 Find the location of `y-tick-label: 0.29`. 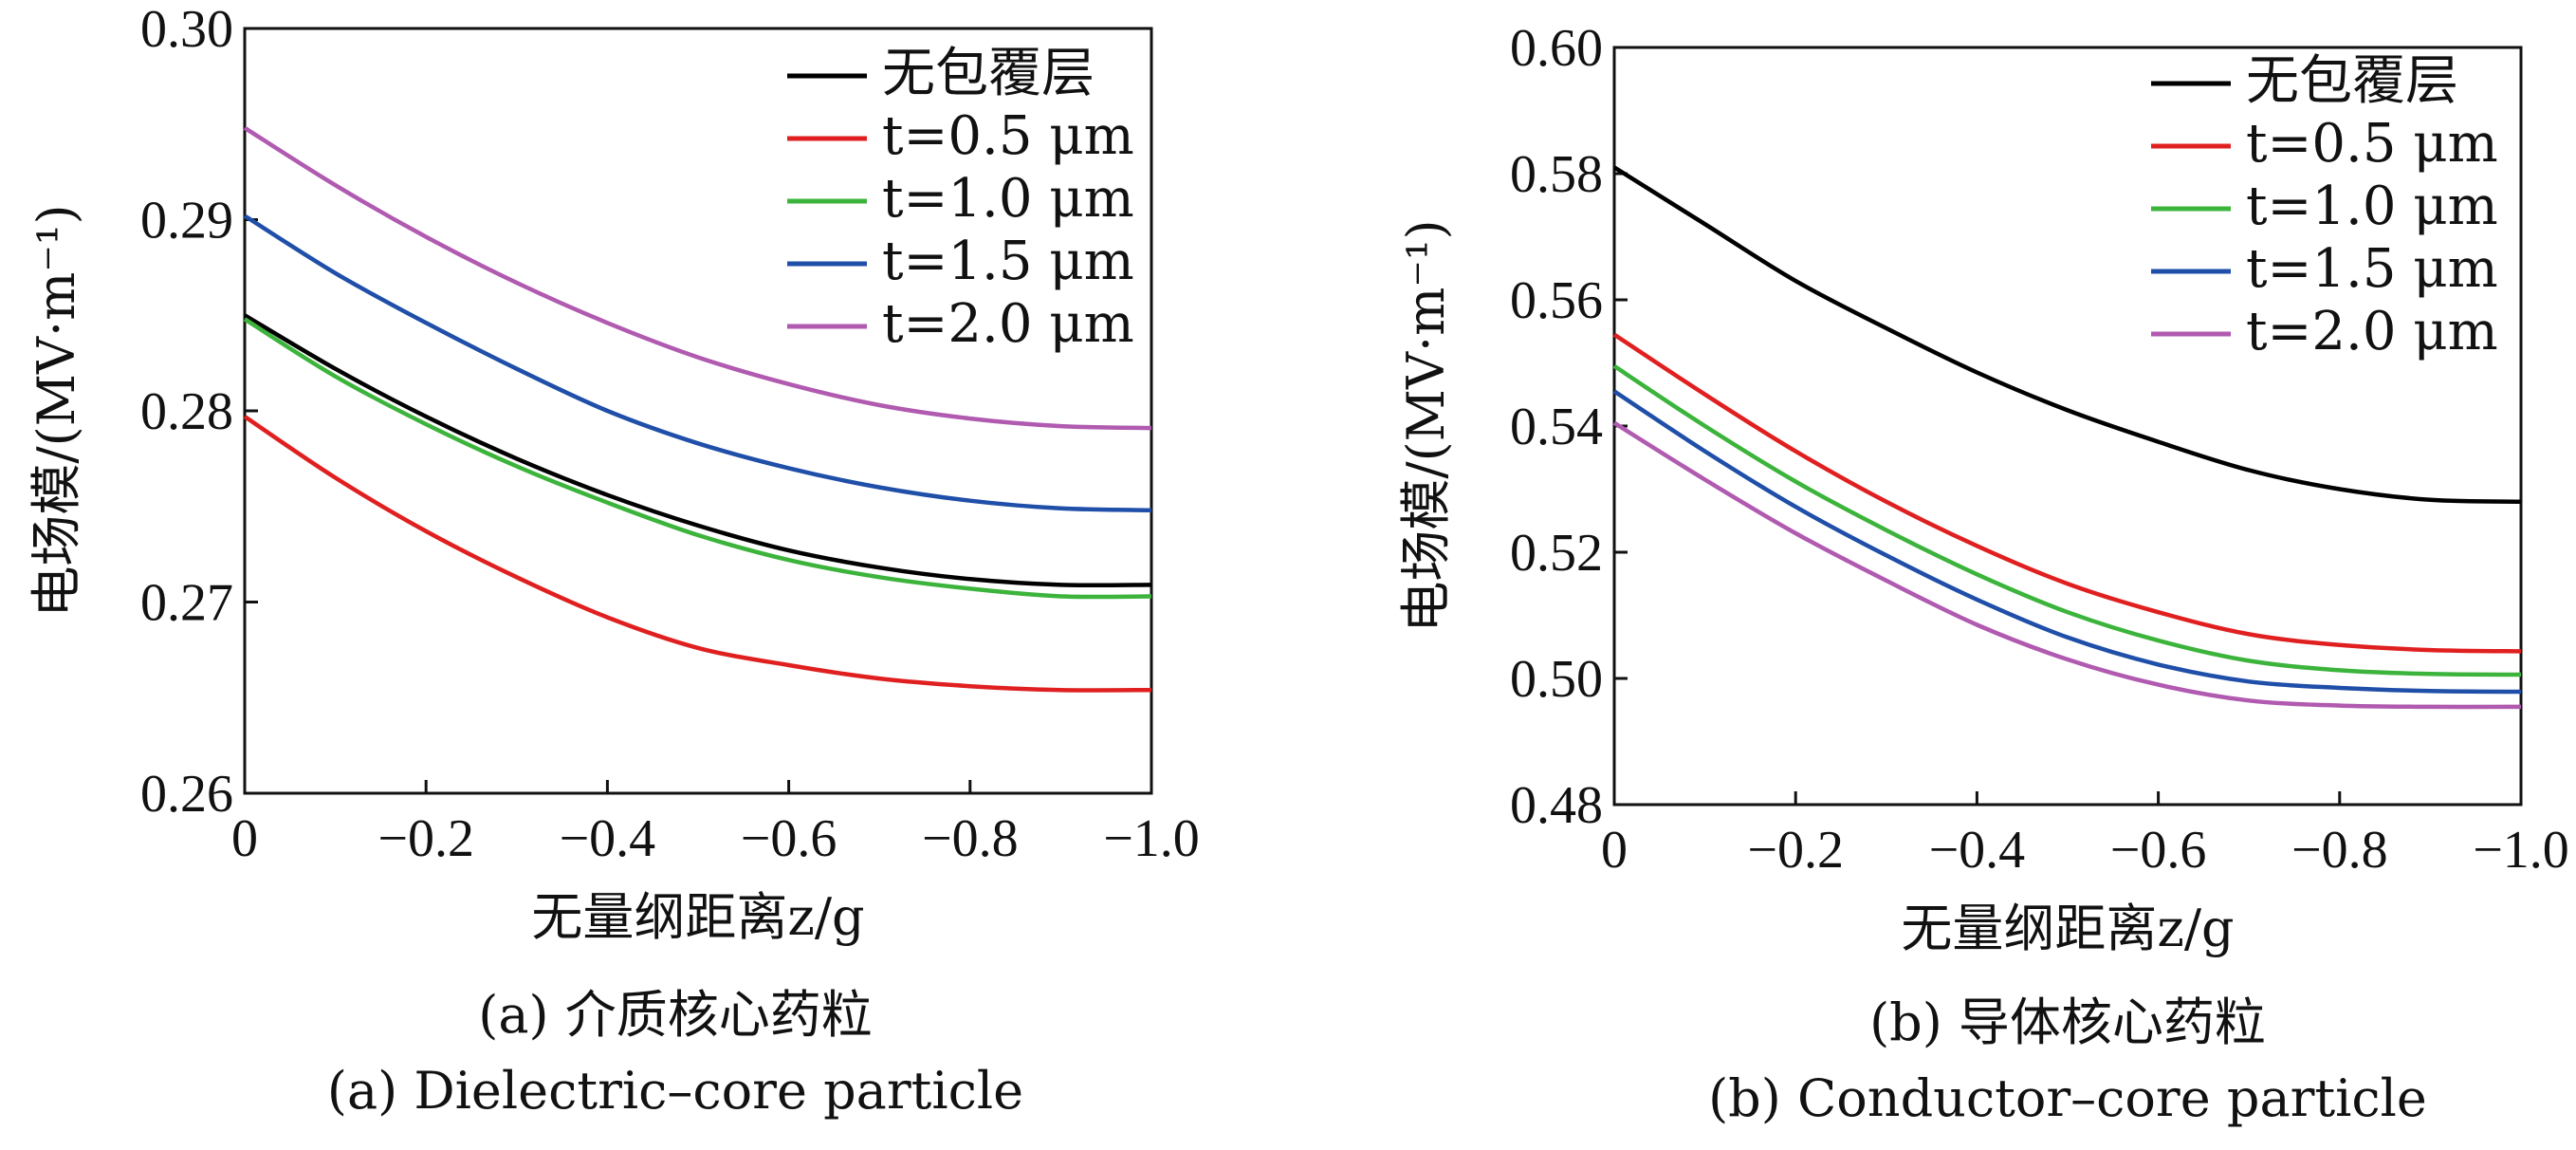

y-tick-label: 0.29 is located at coordinates (186, 221).